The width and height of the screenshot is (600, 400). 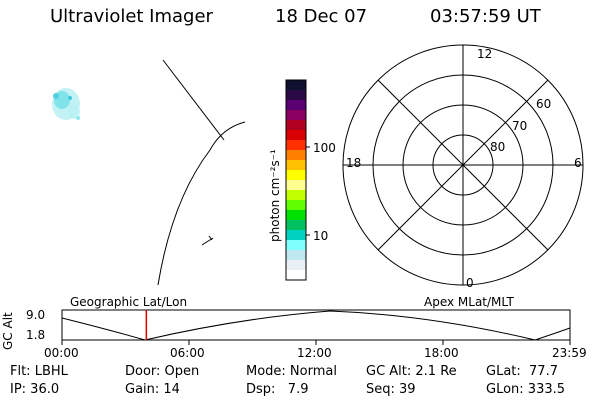 I want to click on info-glon: GLon: 333.5, so click(x=526, y=389).